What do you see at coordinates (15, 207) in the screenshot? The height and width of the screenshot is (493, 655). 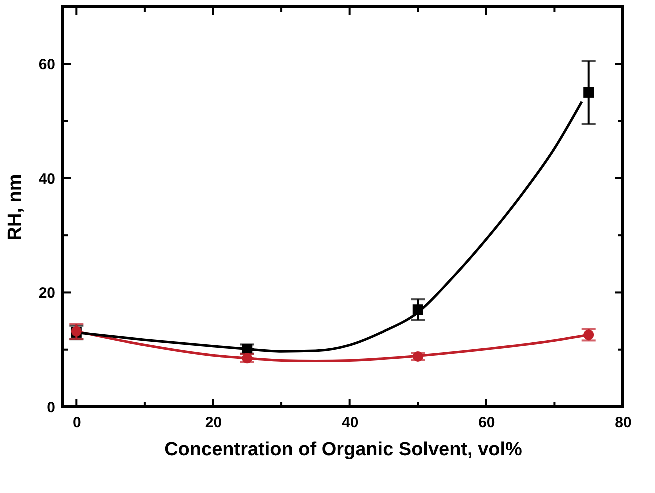 I see `y-axis-title: RH, nm` at bounding box center [15, 207].